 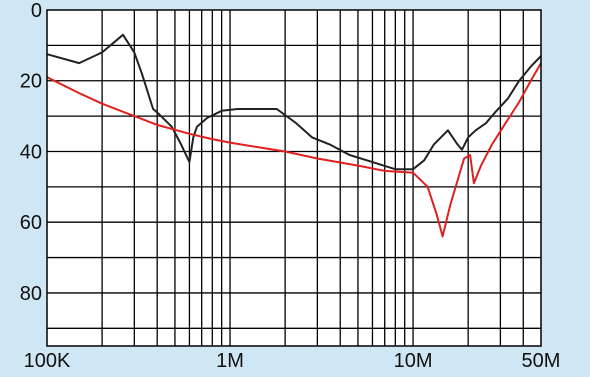 What do you see at coordinates (541, 361) in the screenshot?
I see `x-tick-label: 50M` at bounding box center [541, 361].